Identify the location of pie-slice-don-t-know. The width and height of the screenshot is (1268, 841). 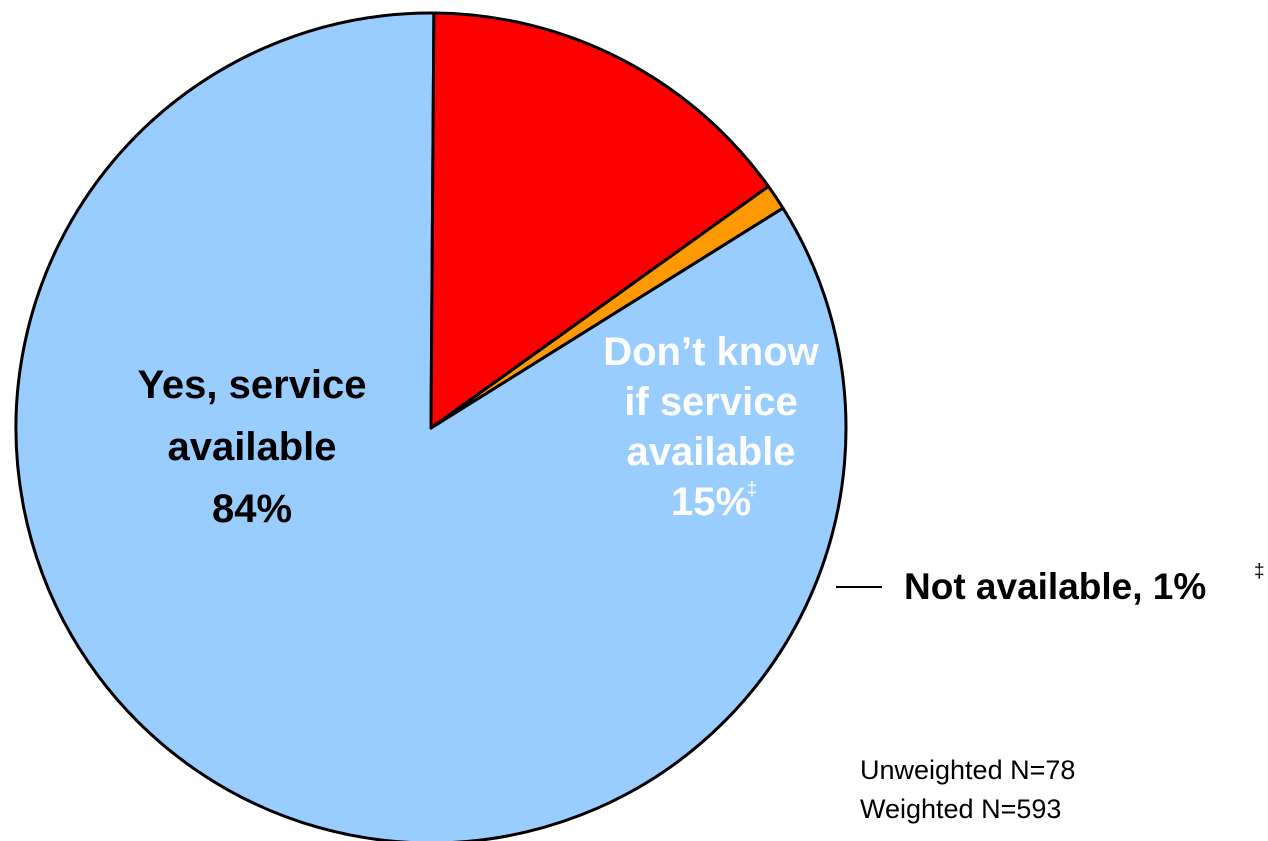
(599, 220).